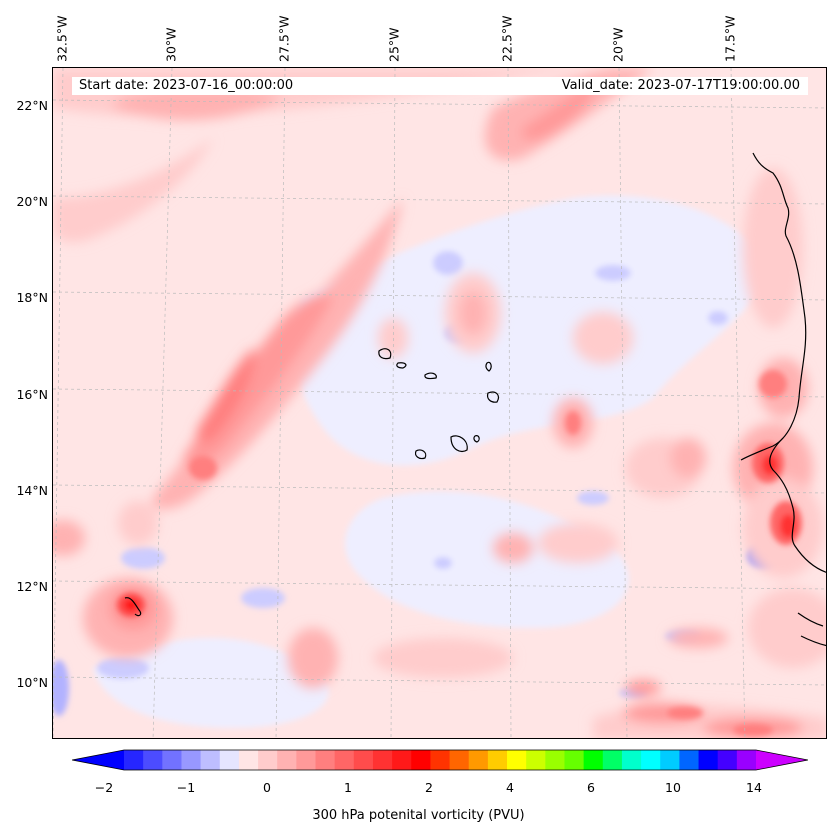 This screenshot has height=836, width=837. I want to click on lat-label-12n: 12°N, so click(32, 586).